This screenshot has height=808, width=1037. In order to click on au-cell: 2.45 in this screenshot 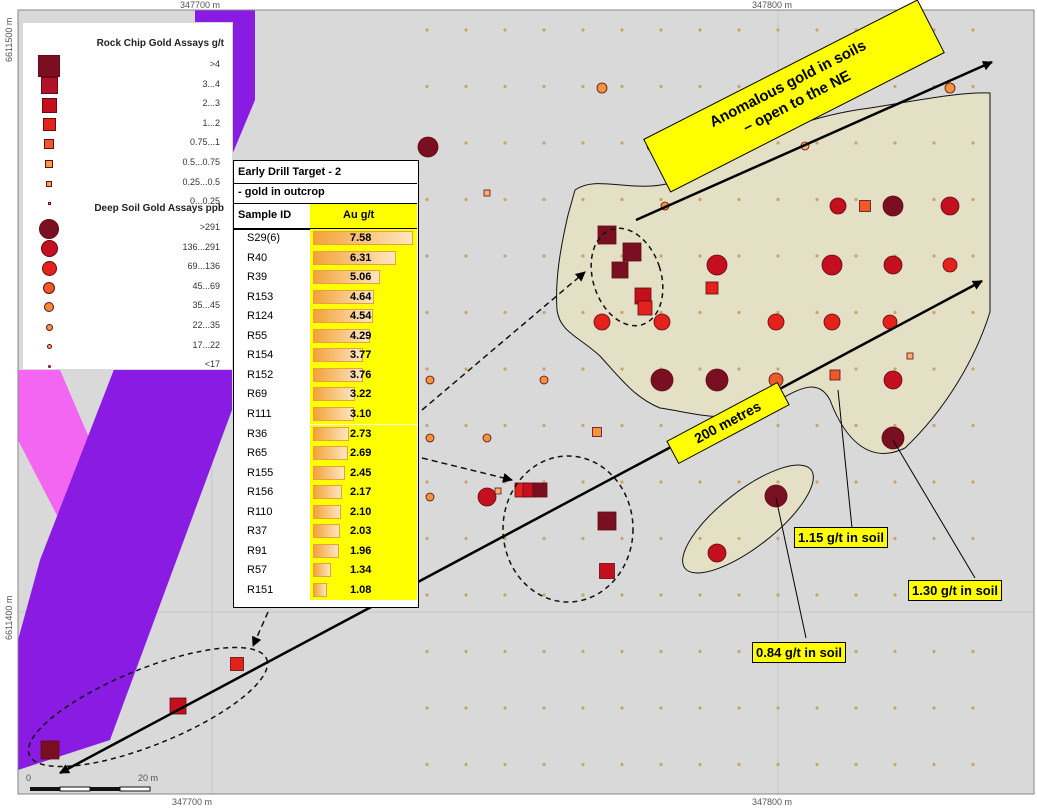, I will do `click(363, 473)`.